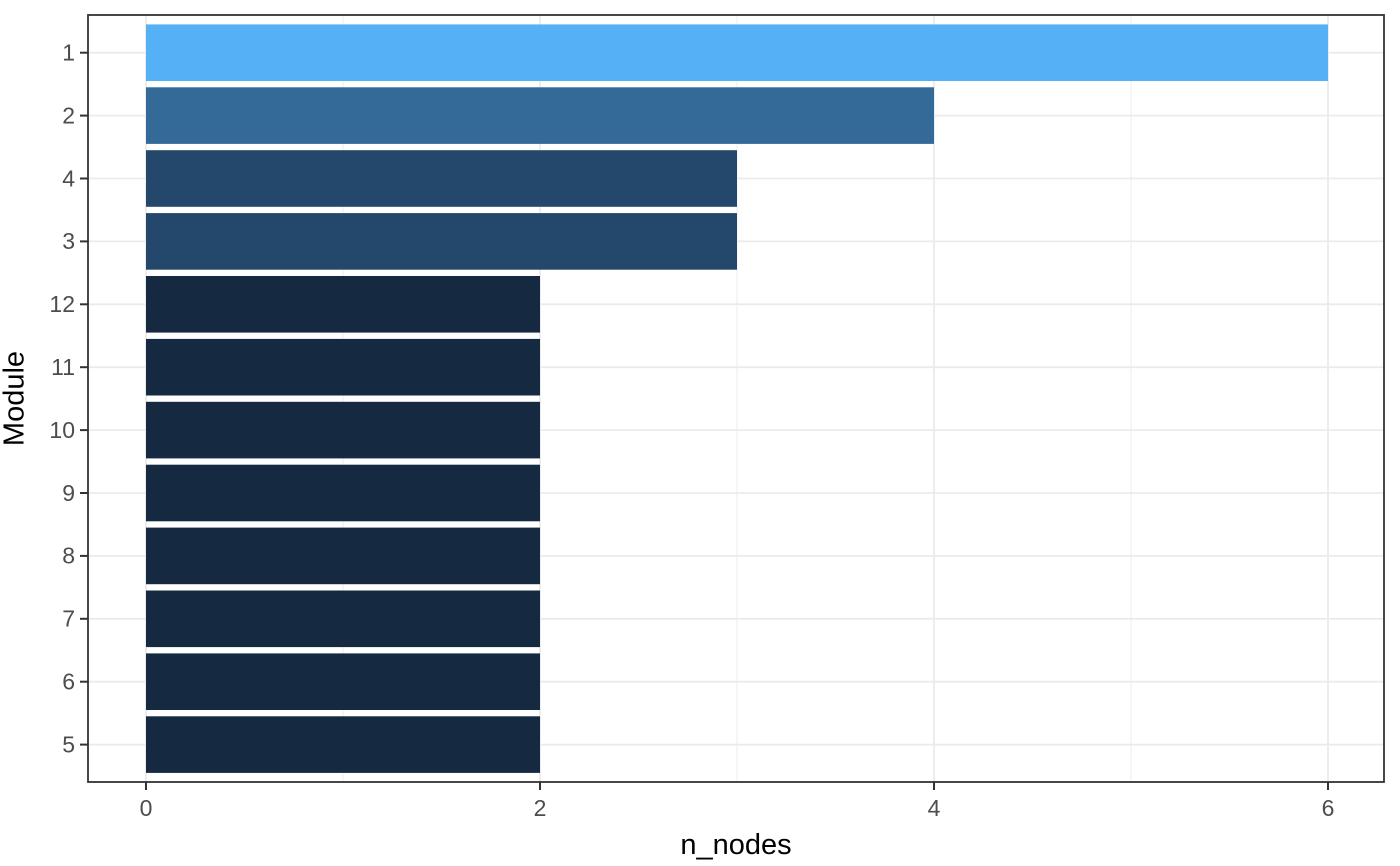 Image resolution: width=1400 pixels, height=866 pixels. What do you see at coordinates (68, 115) in the screenshot?
I see `y-tick-label: 2` at bounding box center [68, 115].